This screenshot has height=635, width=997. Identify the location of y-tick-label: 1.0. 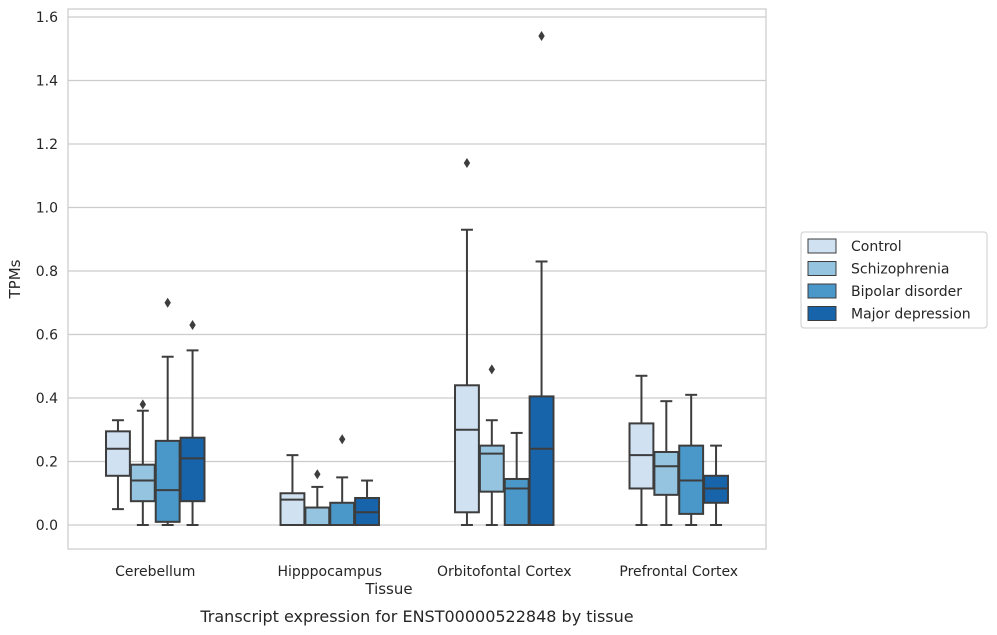
(47, 209).